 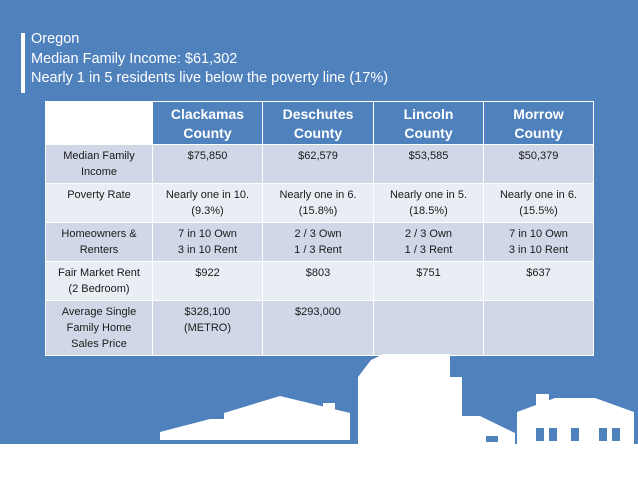 What do you see at coordinates (318, 114) in the screenshot?
I see `column-header-line: Deschutes` at bounding box center [318, 114].